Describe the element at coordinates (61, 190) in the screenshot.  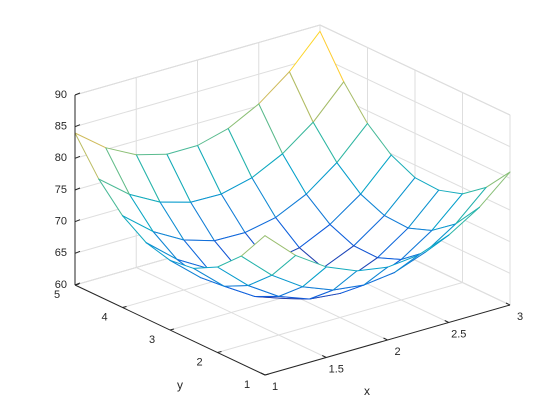
I see `z-tick-label: 75` at that location.